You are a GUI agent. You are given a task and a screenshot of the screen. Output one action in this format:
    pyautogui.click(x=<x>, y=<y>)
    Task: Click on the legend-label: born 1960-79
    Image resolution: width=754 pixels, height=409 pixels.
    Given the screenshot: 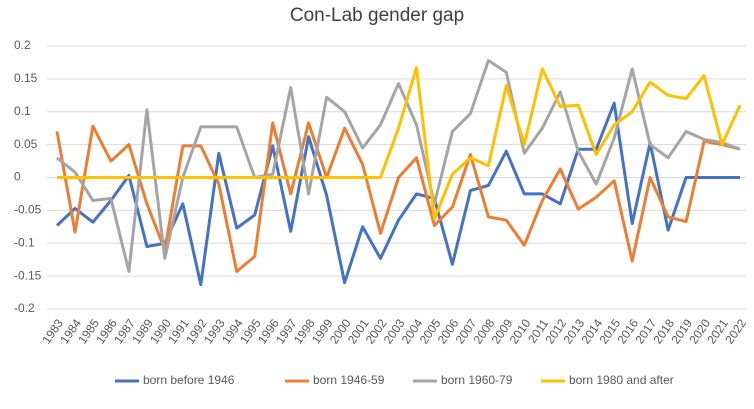 What is the action you would take?
    pyautogui.click(x=477, y=380)
    